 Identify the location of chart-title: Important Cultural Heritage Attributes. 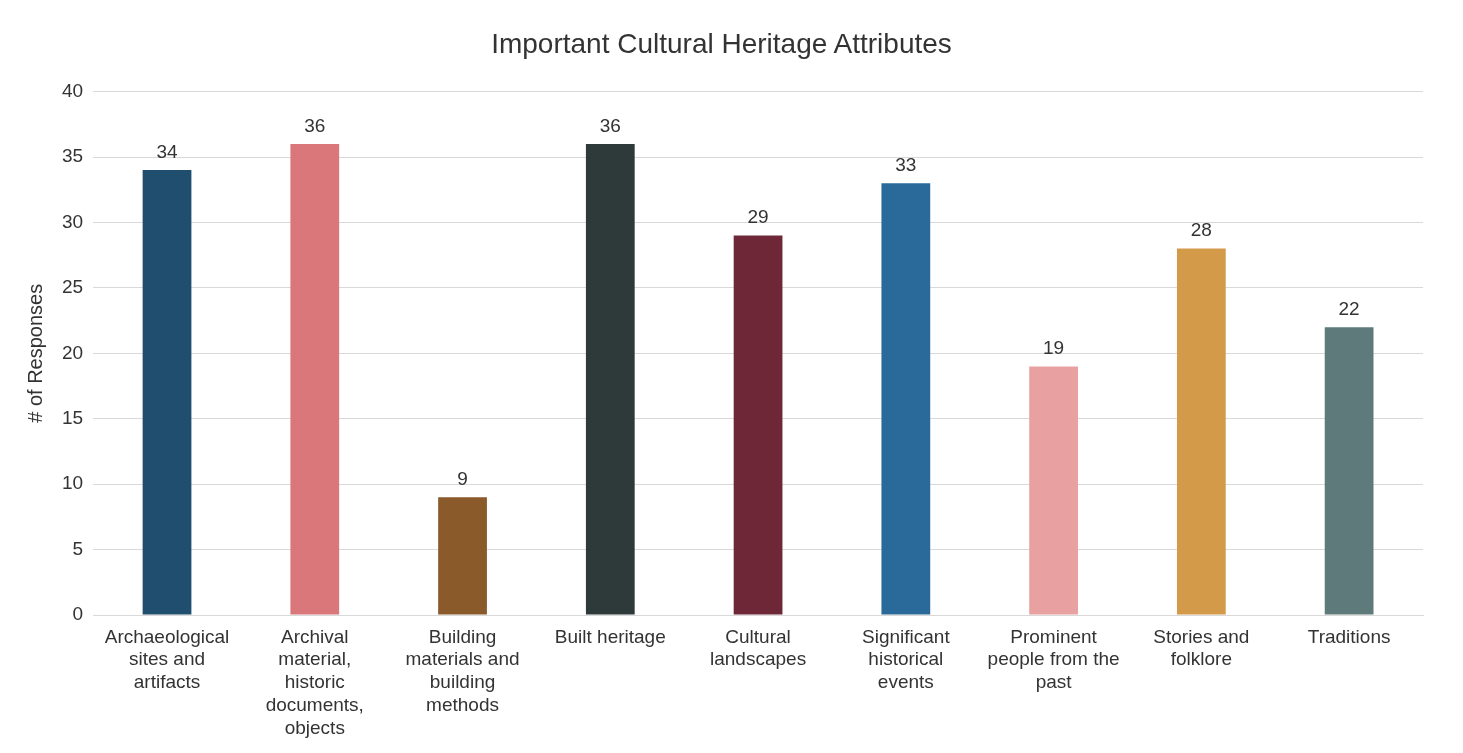
(721, 43).